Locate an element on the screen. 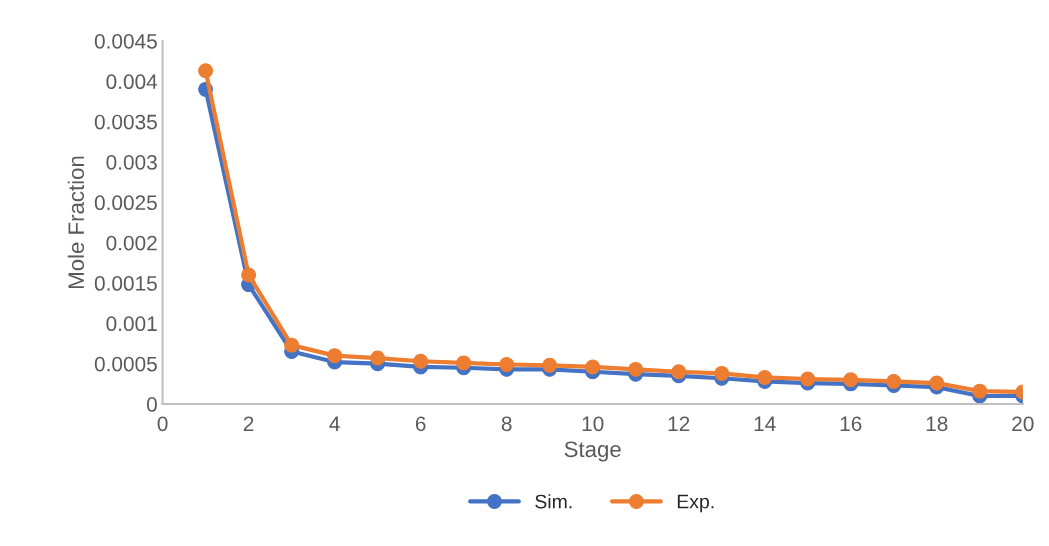 The width and height of the screenshot is (1049, 546). y-tick-label: 0.0005 is located at coordinates (125, 364).